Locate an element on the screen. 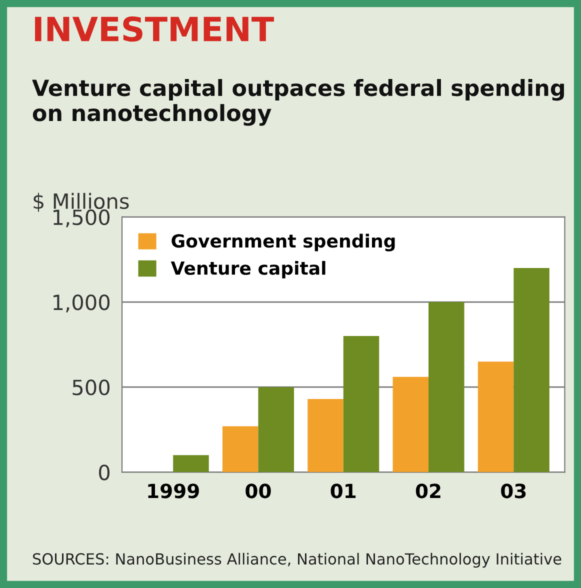 This screenshot has height=588, width=581. legend-label: Government spending is located at coordinates (283, 243).